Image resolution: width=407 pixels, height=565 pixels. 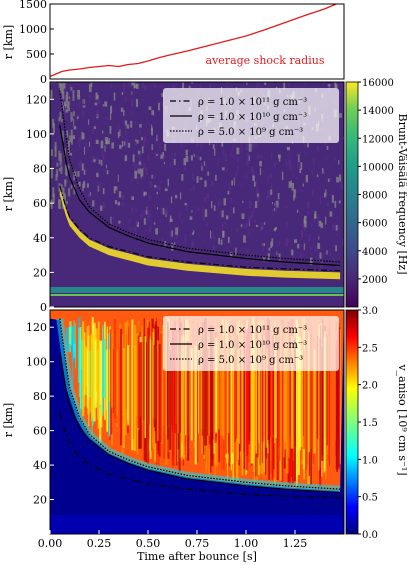 I want to click on va-x-tick-label: 0.00, so click(x=50, y=543).